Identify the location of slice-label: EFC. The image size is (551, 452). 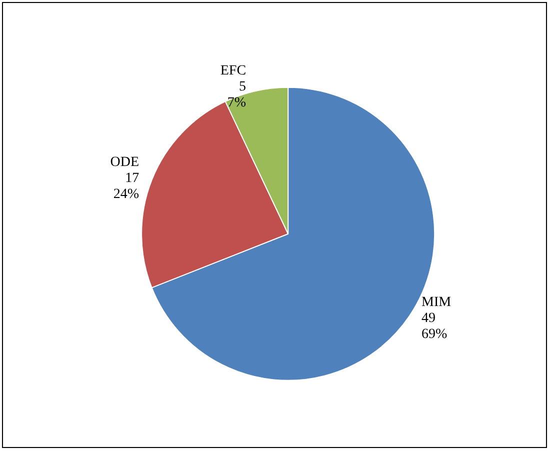
(233, 71).